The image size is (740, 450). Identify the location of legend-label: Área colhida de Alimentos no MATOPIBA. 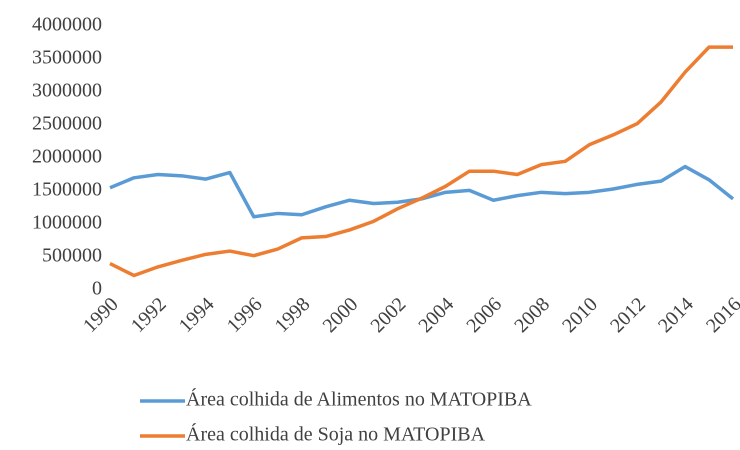
(359, 399).